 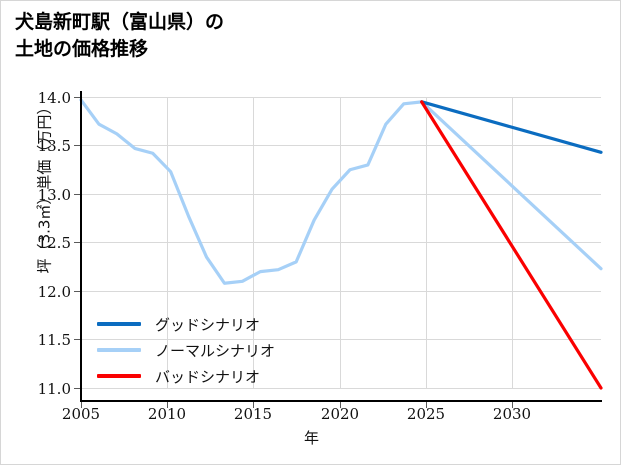 I want to click on x-tick-mark-2030, so click(x=512, y=405).